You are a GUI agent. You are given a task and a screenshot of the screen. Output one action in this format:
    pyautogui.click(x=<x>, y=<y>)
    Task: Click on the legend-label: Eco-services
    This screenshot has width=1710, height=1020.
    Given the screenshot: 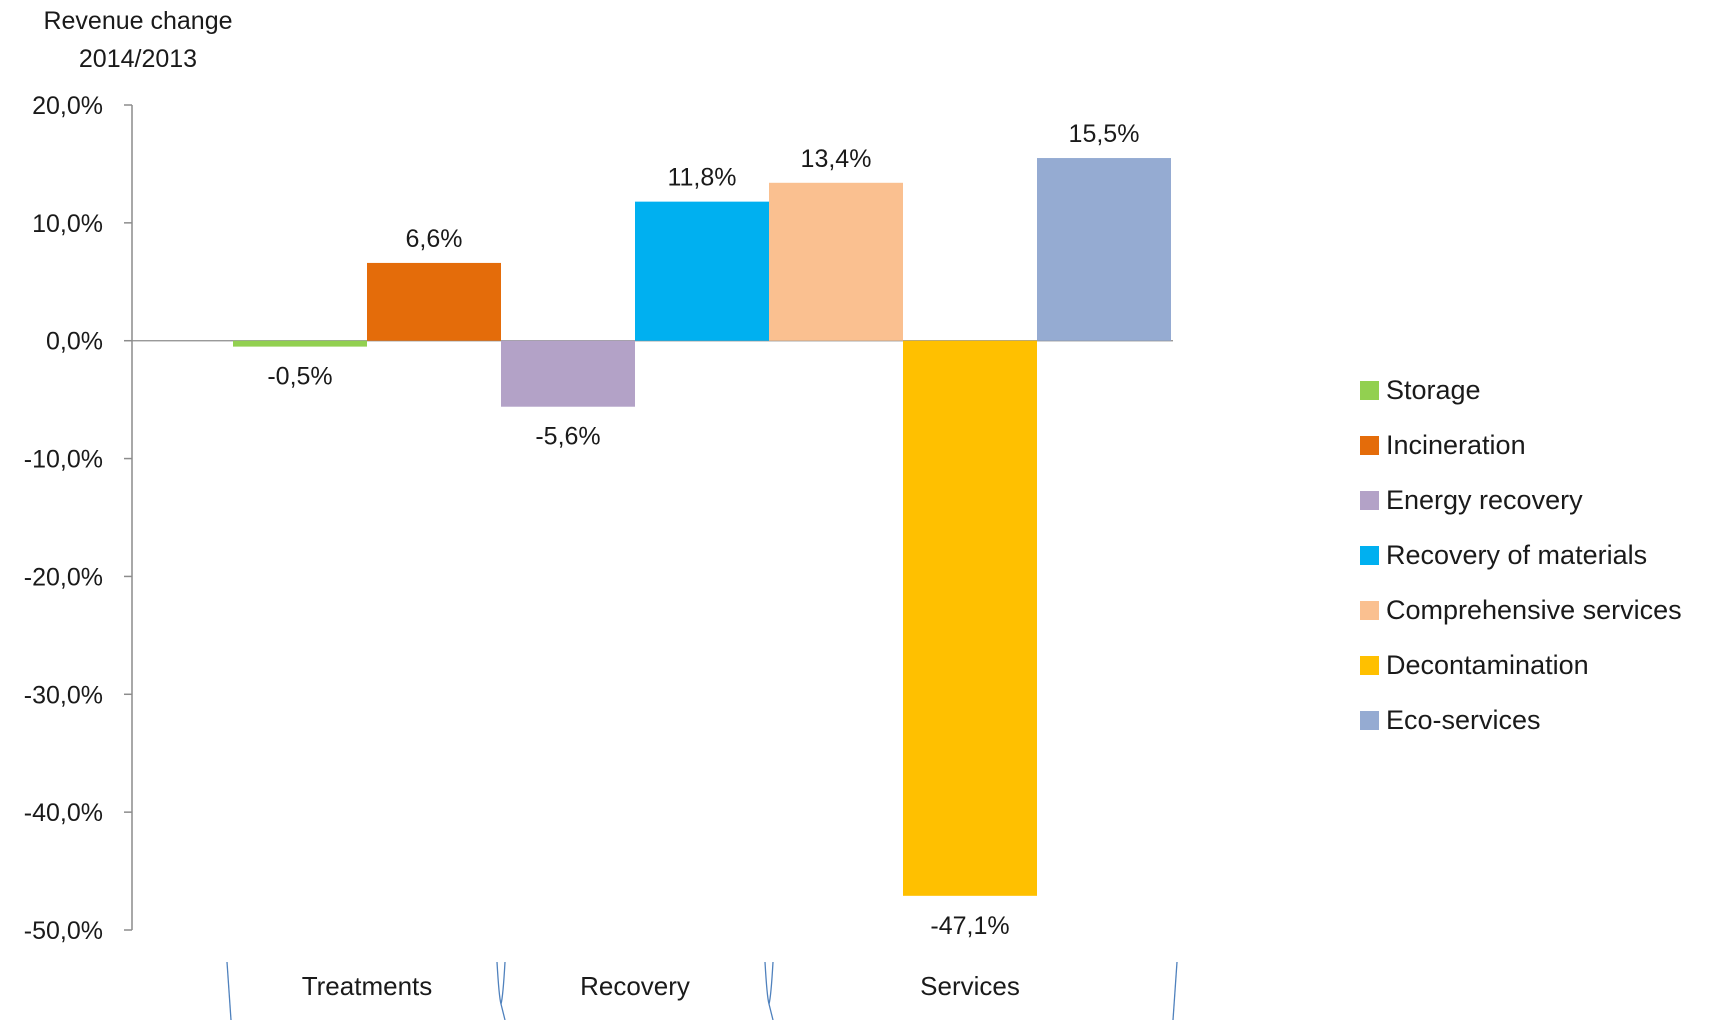 What is the action you would take?
    pyautogui.click(x=1463, y=720)
    